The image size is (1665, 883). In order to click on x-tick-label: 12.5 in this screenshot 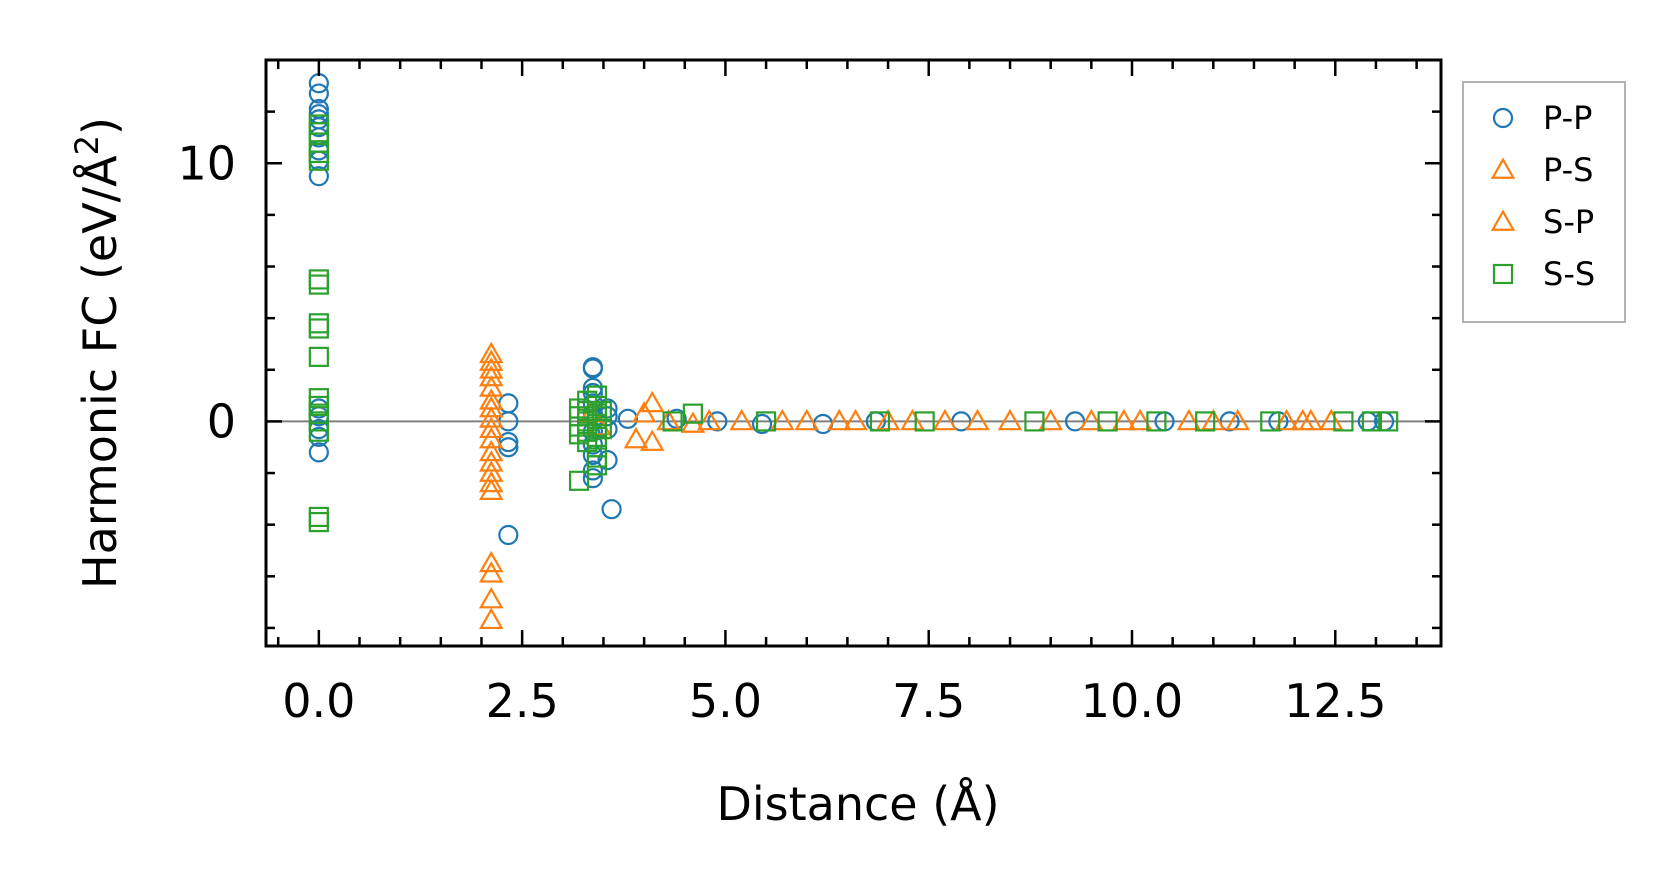, I will do `click(1335, 701)`.